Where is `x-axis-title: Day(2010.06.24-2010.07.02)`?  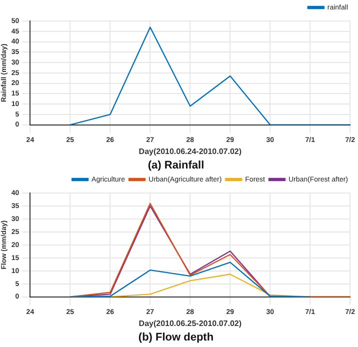 x-axis-title: Day(2010.06.24-2010.07.02) is located at coordinates (190, 151).